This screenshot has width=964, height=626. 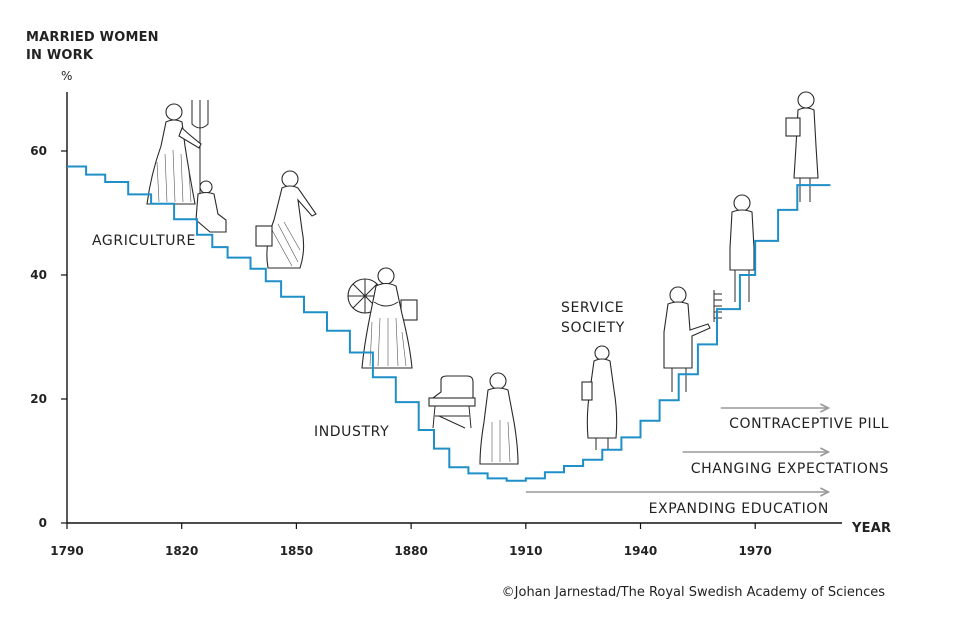 What do you see at coordinates (66, 551) in the screenshot?
I see `x-tick-label-1790: 1790` at bounding box center [66, 551].